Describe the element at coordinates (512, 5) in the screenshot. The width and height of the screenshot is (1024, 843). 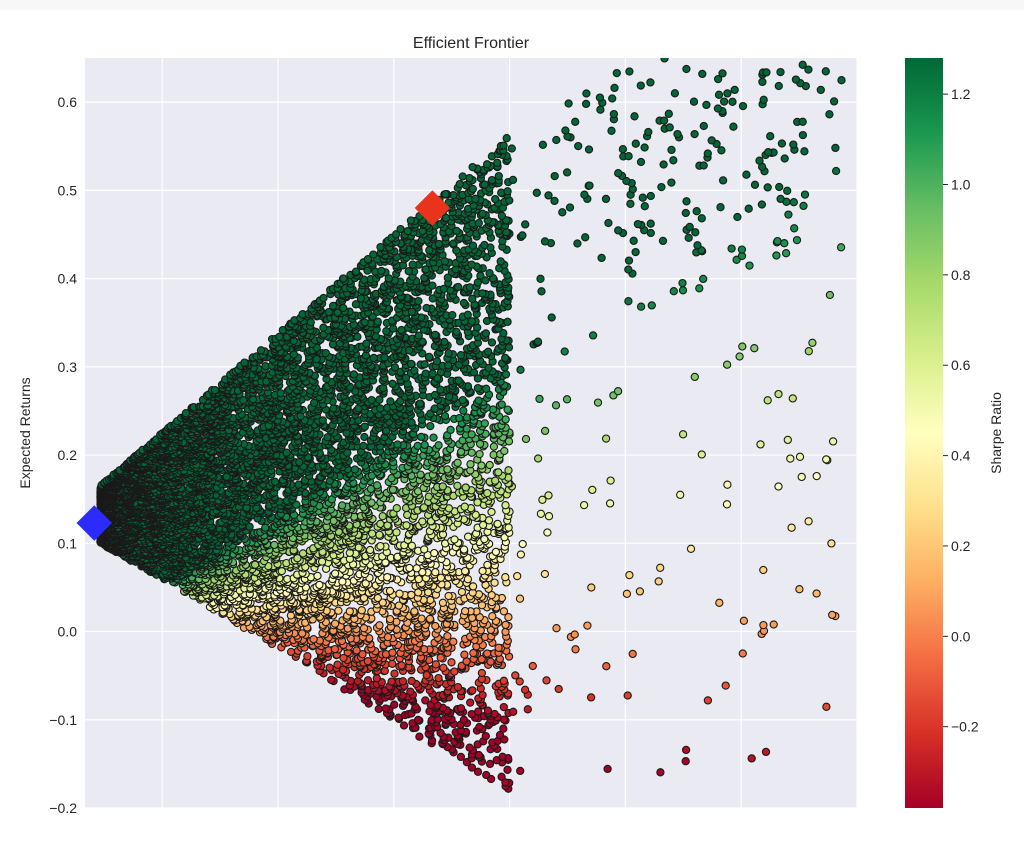
I see `notebook-top-strip` at that location.